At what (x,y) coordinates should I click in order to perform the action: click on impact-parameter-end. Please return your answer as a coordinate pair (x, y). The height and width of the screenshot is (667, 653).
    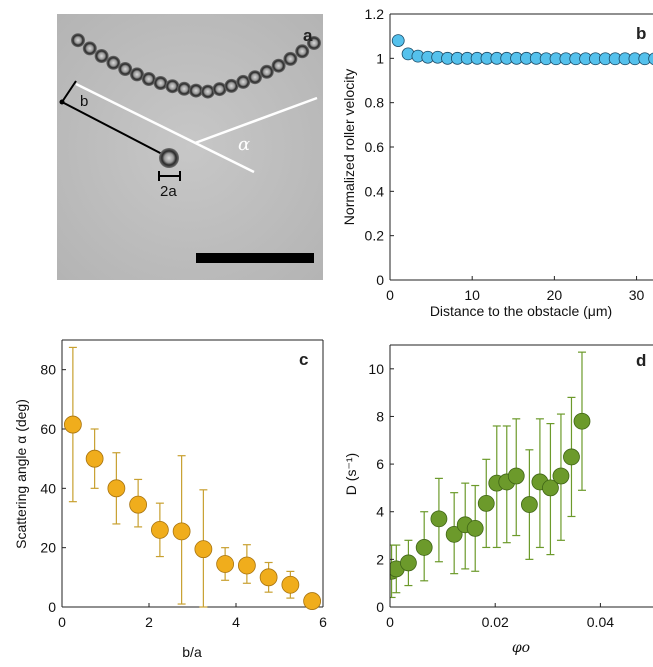
    Looking at the image, I should click on (69, 91).